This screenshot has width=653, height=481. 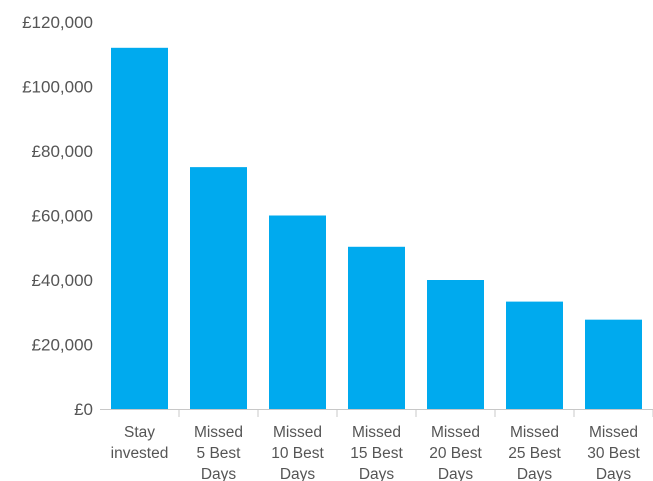 I want to click on x-category-label-line: 20 Best, so click(x=455, y=453).